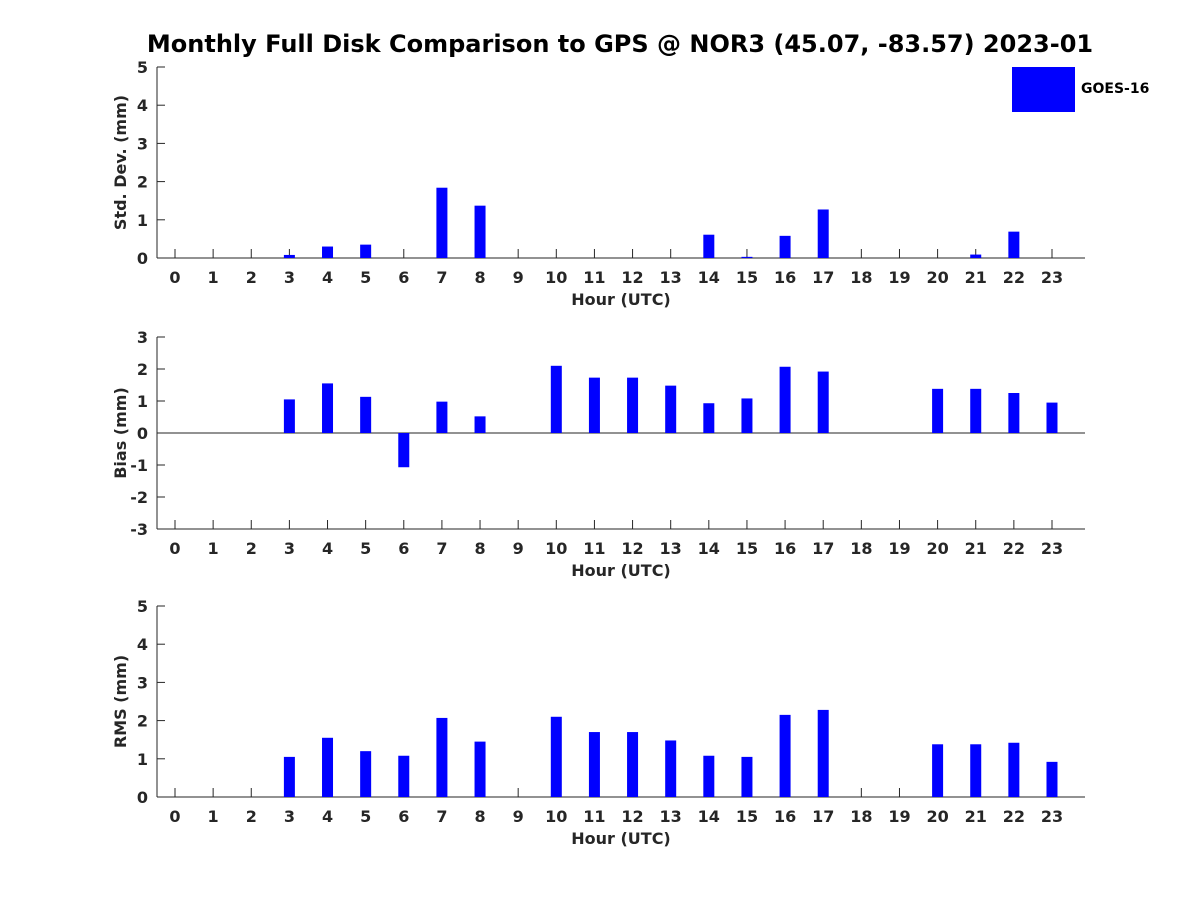  What do you see at coordinates (289, 816) in the screenshot?
I see `x-tick-label: 3` at bounding box center [289, 816].